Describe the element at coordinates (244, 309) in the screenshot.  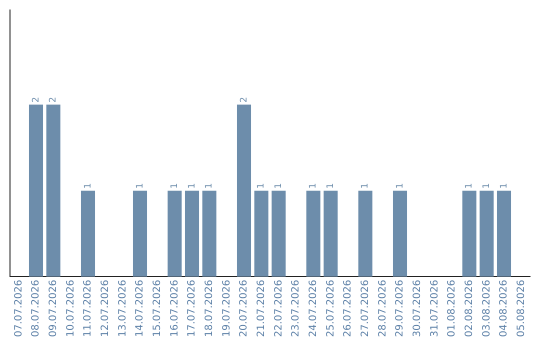
I see `x-tick-label: 20.07.2026` at that location.